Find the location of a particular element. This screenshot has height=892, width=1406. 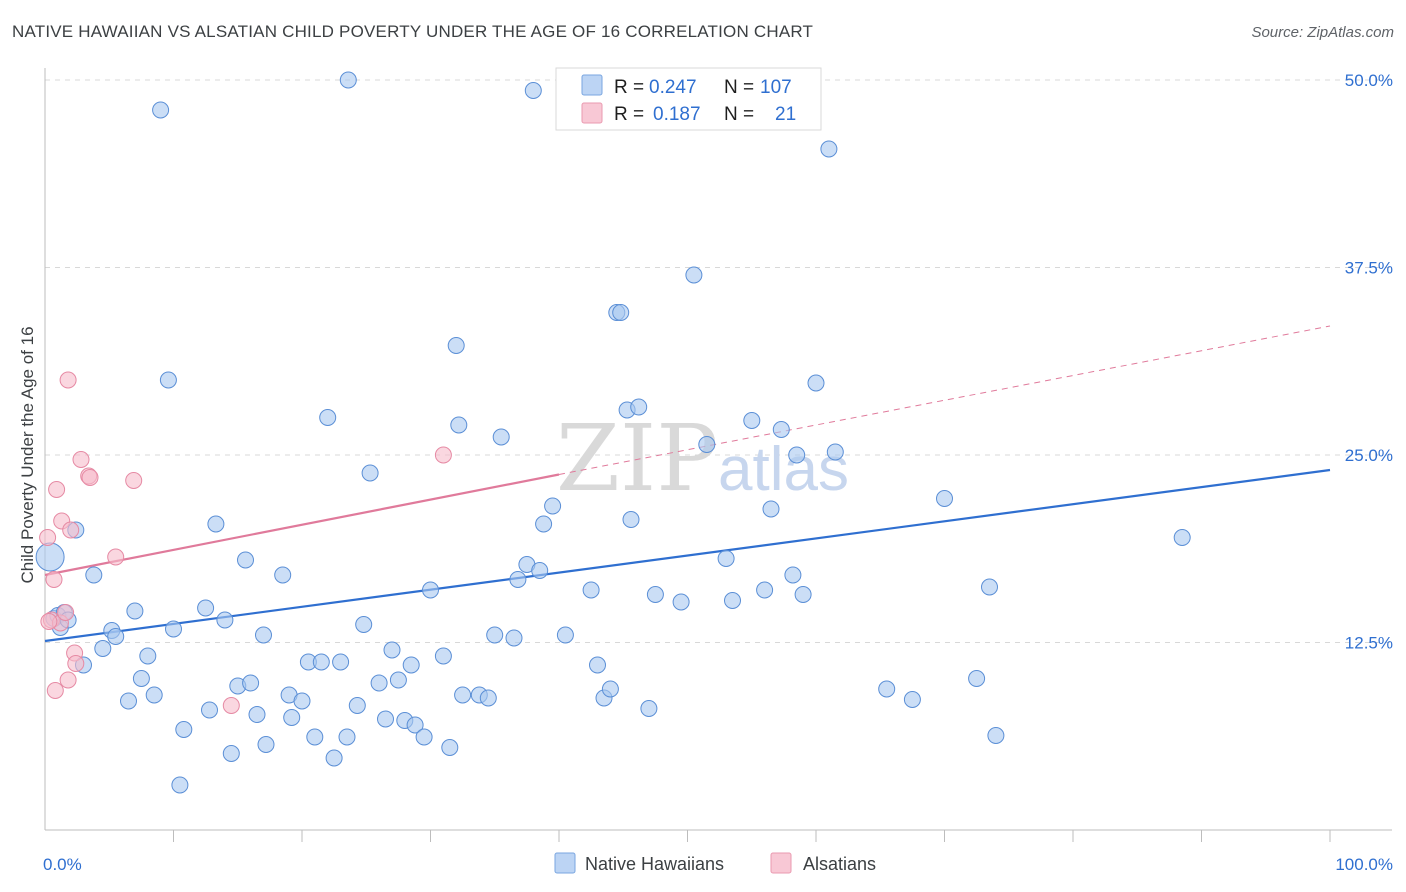

bottom-legend-label-alsatians: Alsatians is located at coordinates (839, 864).